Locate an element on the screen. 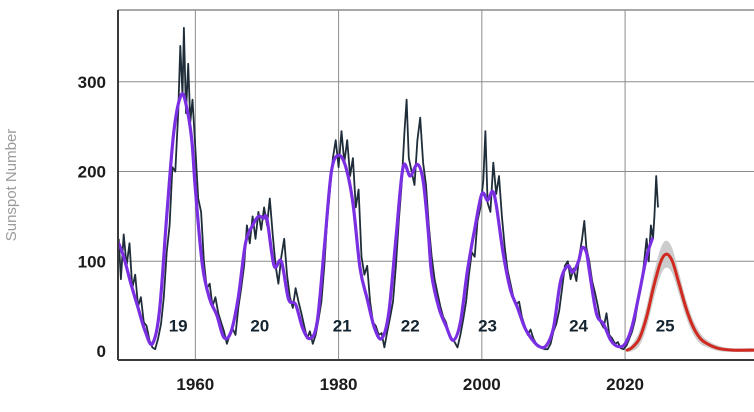  y-tick-label: 0 is located at coordinates (101, 351).